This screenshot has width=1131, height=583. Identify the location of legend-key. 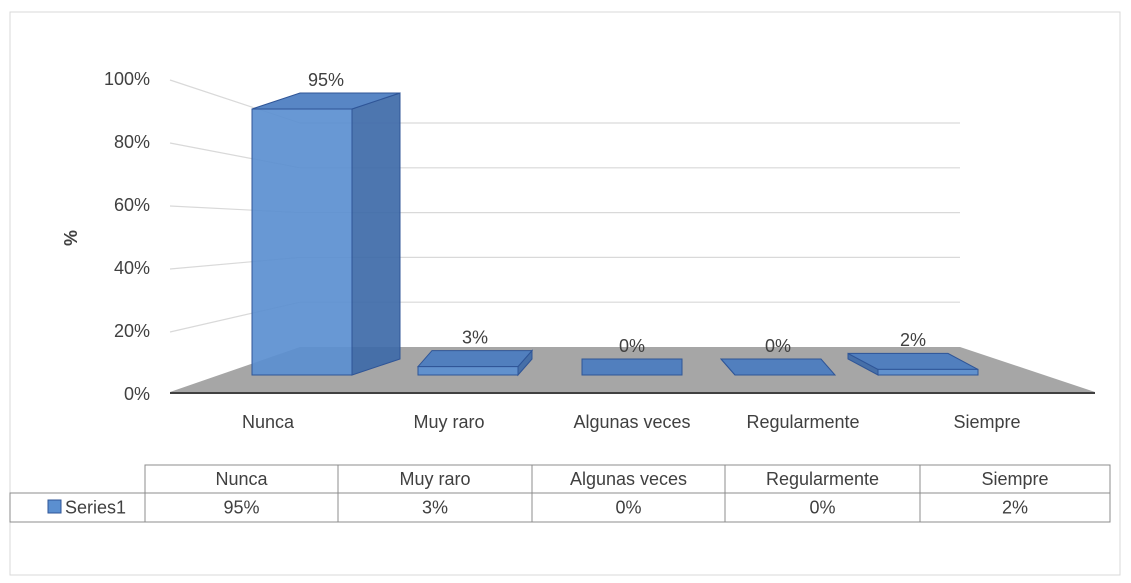
(54, 506).